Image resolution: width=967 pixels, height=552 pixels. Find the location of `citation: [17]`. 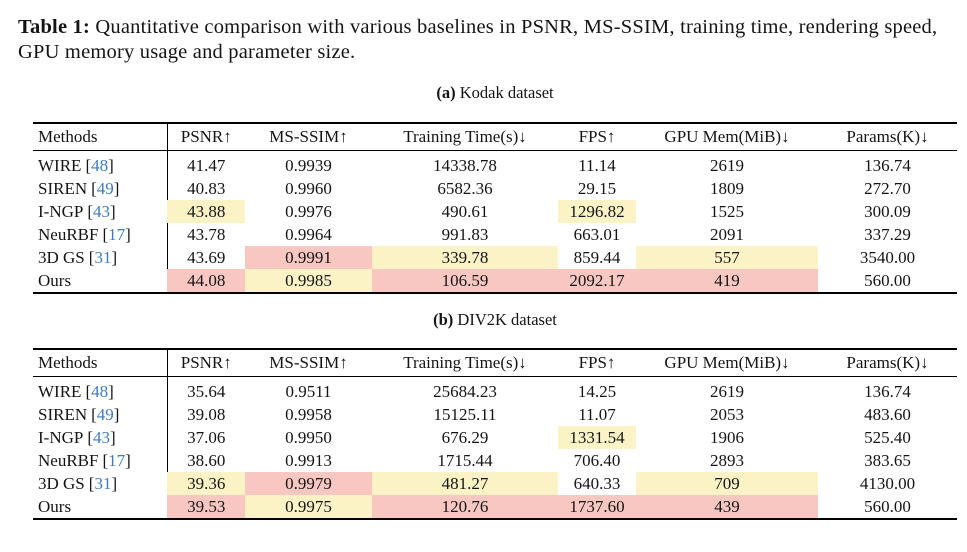

citation: [17] is located at coordinates (116, 460).